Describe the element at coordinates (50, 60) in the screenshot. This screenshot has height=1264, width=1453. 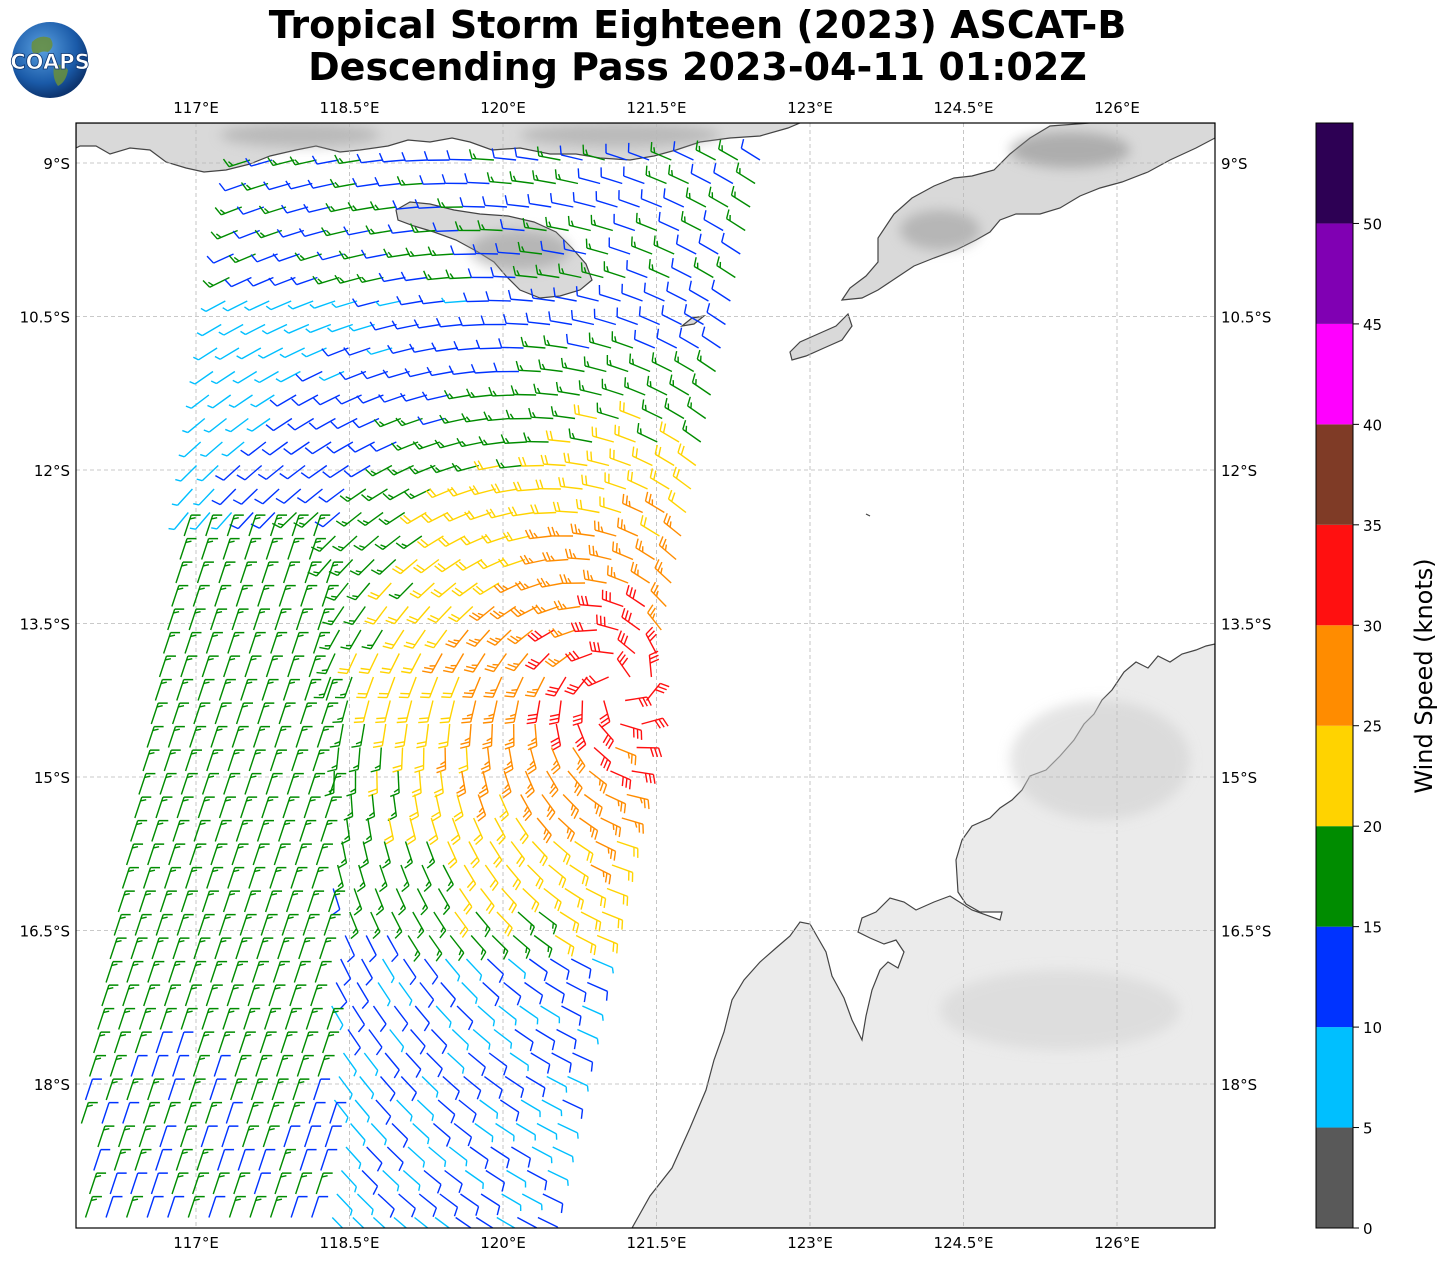
I see `globe-icon` at that location.